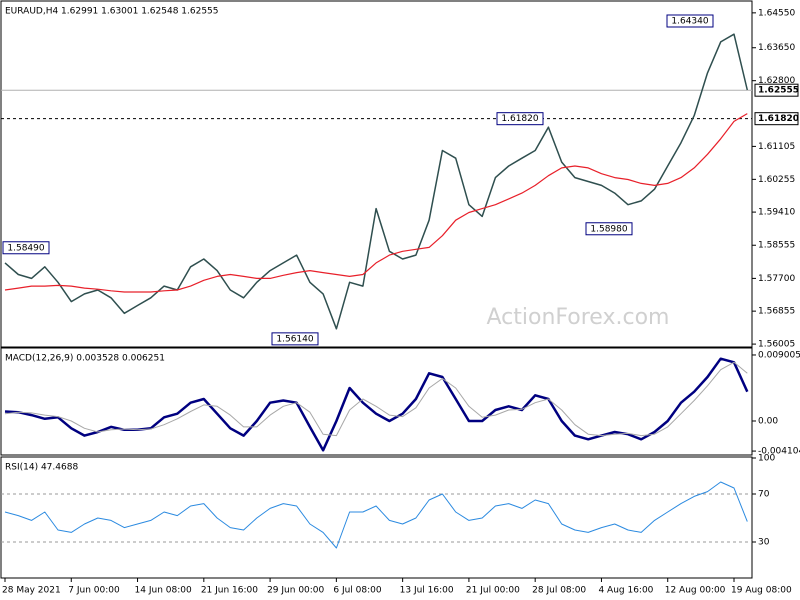  What do you see at coordinates (779, 355) in the screenshot?
I see `y-tick-label: 0.009005` at bounding box center [779, 355].